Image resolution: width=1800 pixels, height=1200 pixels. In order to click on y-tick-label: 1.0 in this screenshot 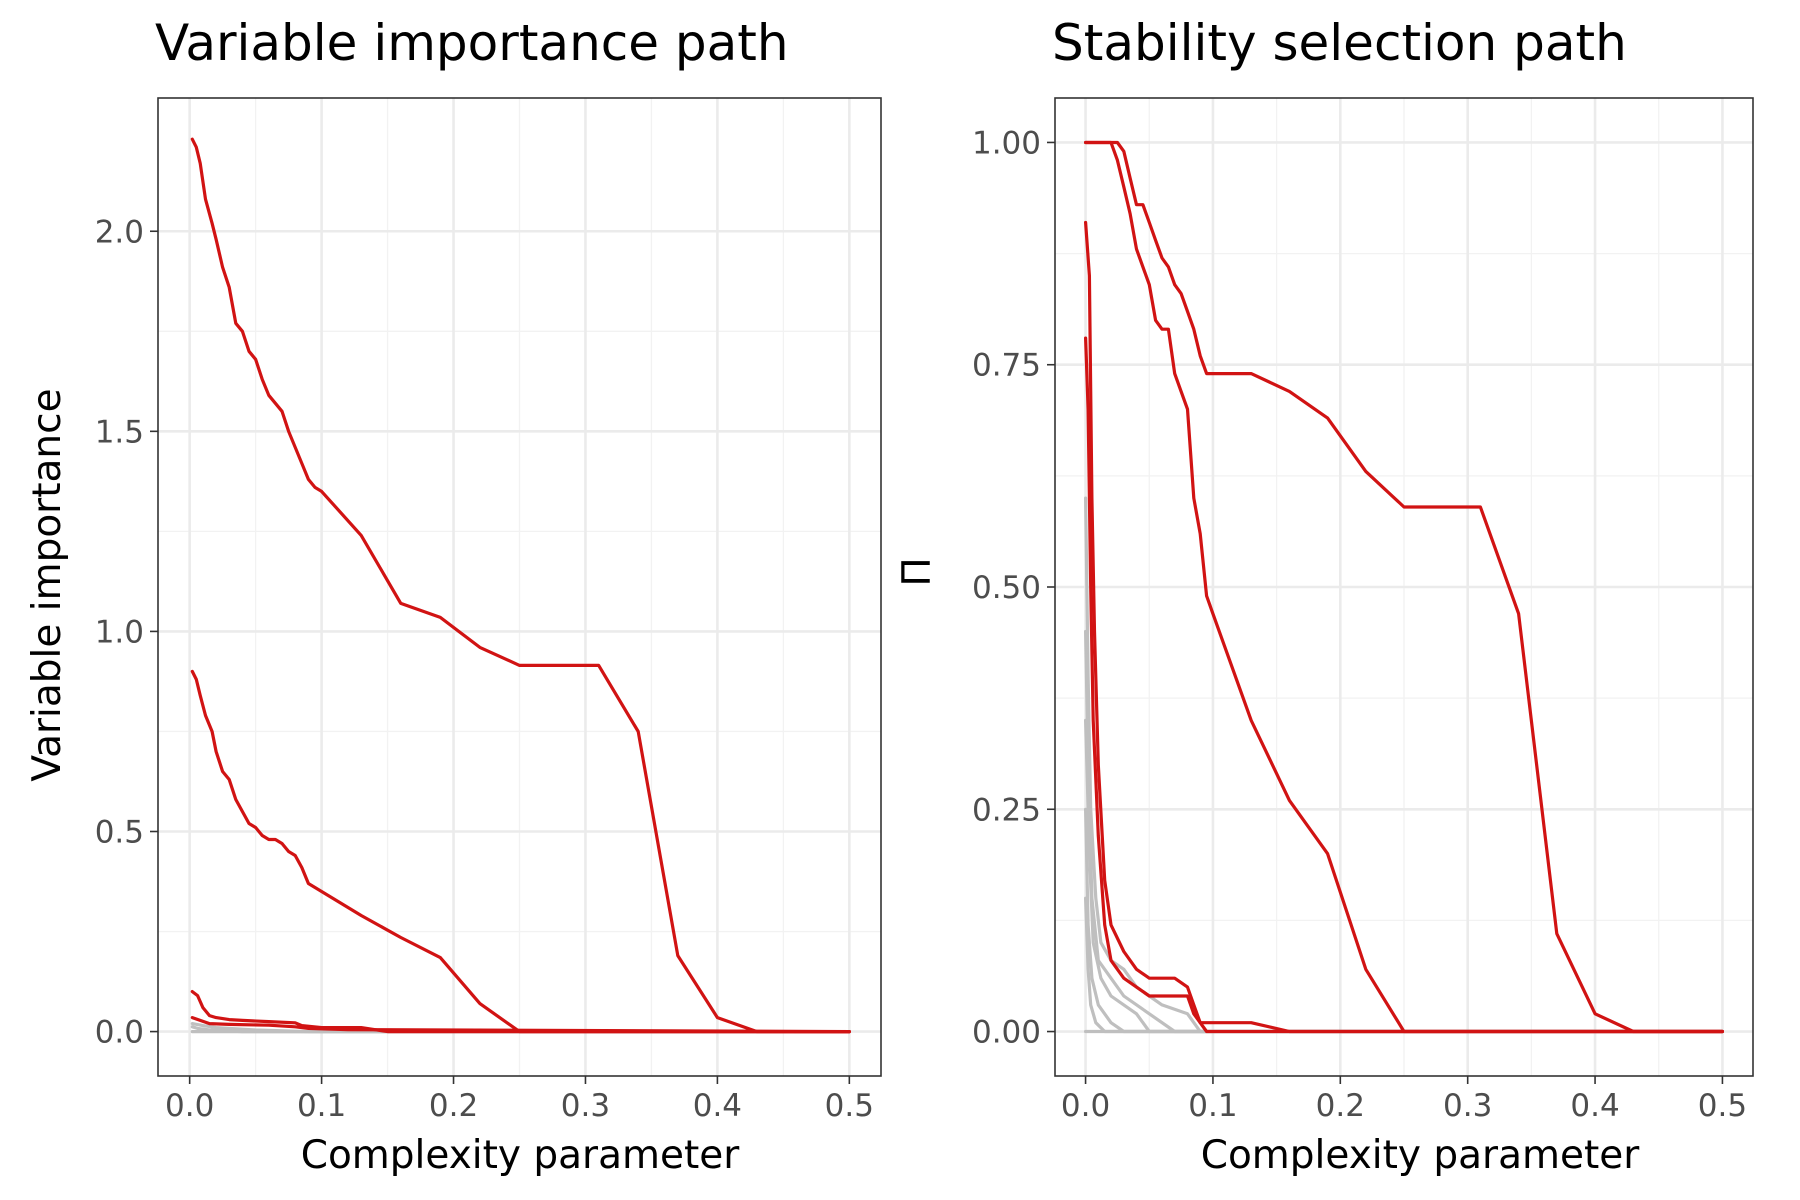, I will do `click(119, 632)`.